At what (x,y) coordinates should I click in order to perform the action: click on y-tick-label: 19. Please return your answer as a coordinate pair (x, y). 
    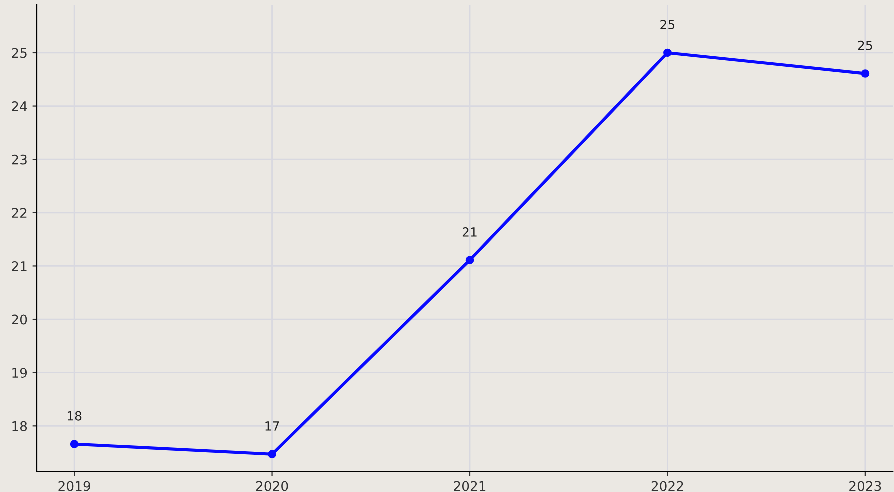
    Looking at the image, I should click on (20, 373).